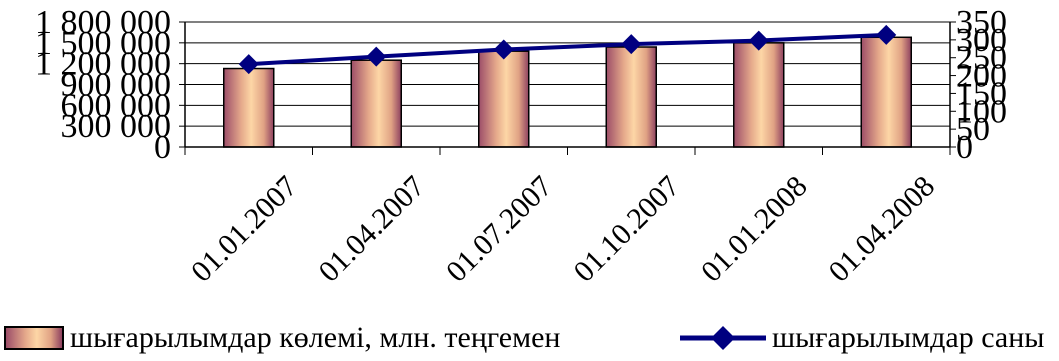 This screenshot has width=1059, height=361. I want to click on line-series, so click(567, 49).